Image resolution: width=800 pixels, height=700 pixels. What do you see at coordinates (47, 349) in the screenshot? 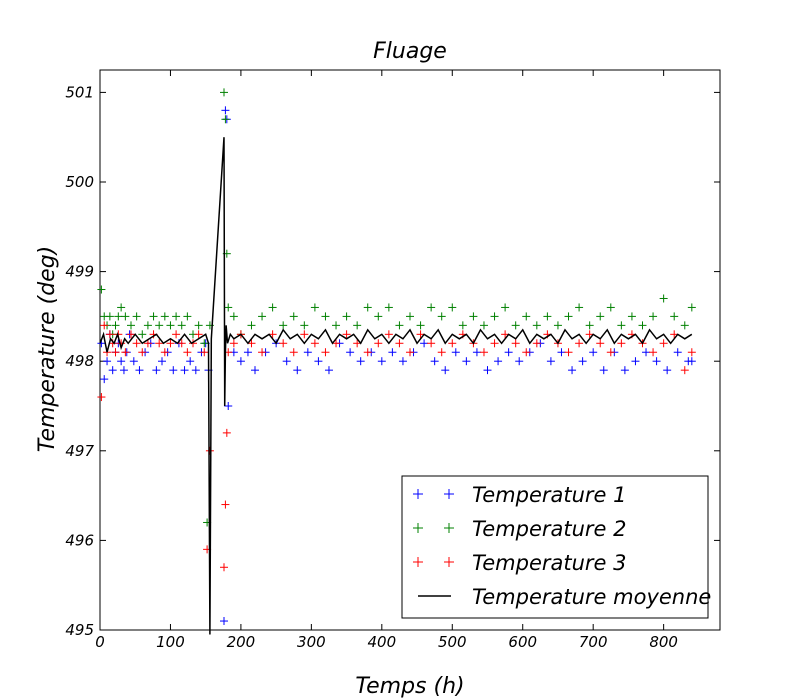
I see `y-axis-label: Temperature (deg)` at bounding box center [47, 349].